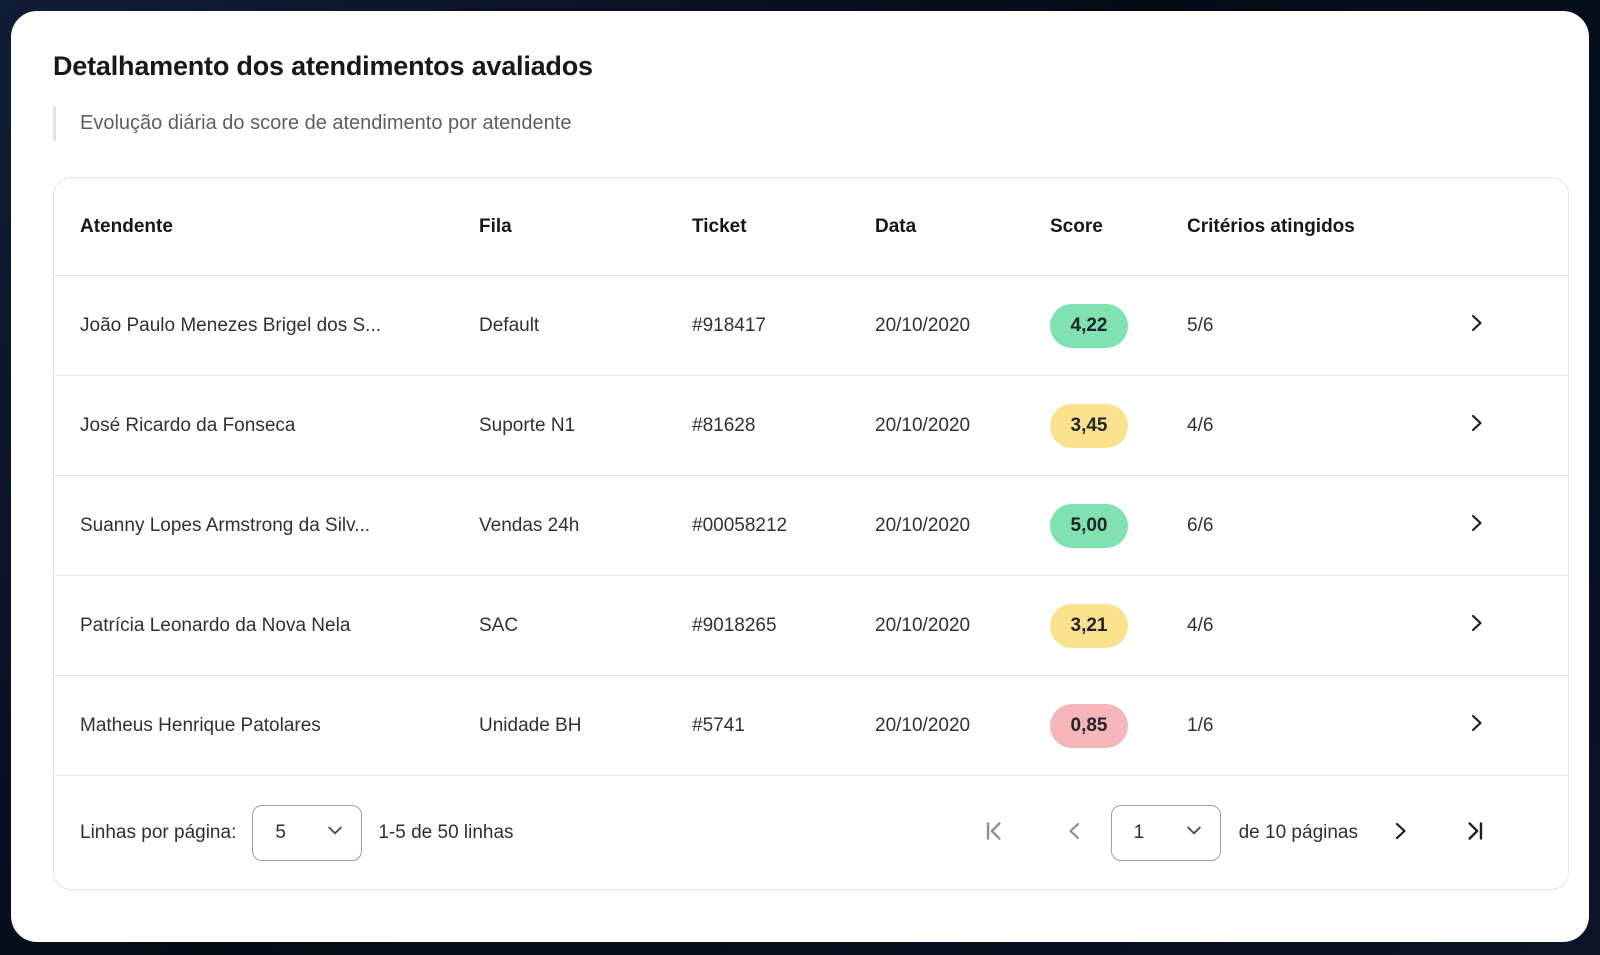 The image size is (1600, 955). I want to click on column-header-atendente: Atendente, so click(126, 226).